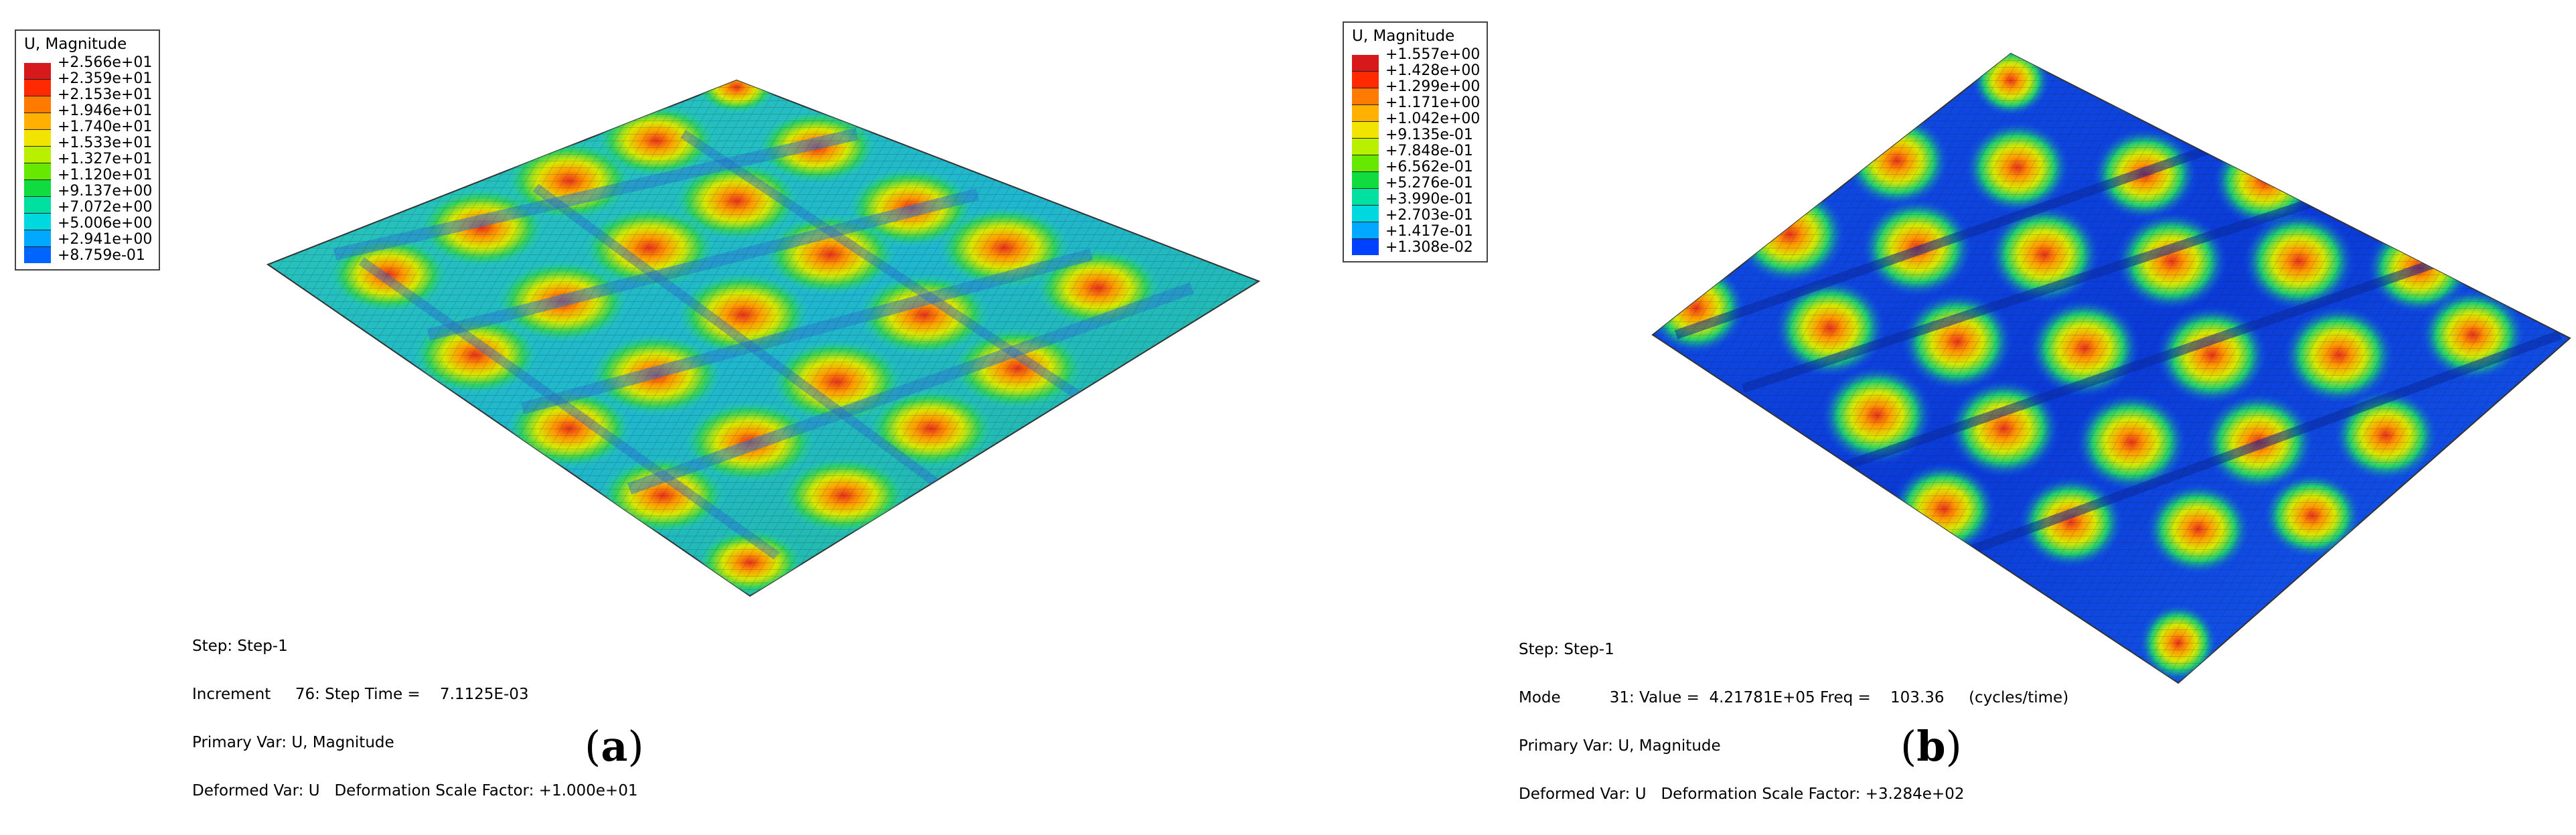  I want to click on legend-value: +1.428e+00, so click(1433, 70).